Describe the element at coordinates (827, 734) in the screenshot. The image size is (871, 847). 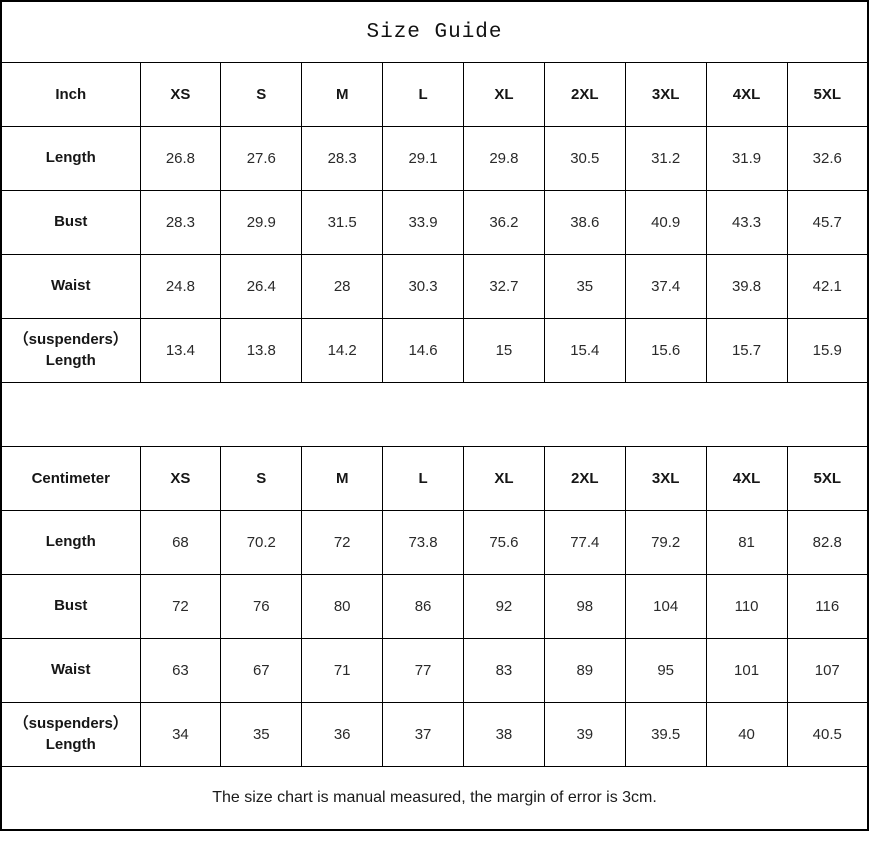
I see `value-cell: 40.5` at that location.